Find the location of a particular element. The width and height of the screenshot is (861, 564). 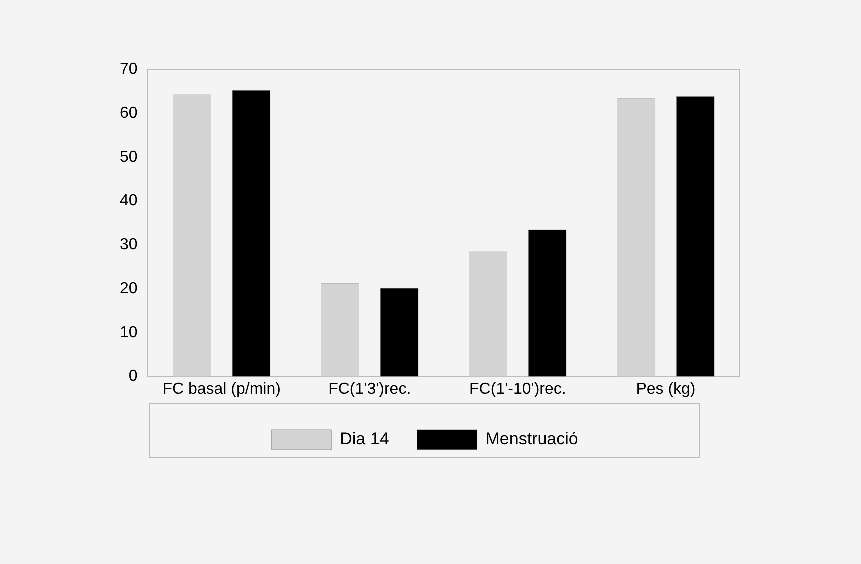

y-tick-label: 50 is located at coordinates (129, 157).